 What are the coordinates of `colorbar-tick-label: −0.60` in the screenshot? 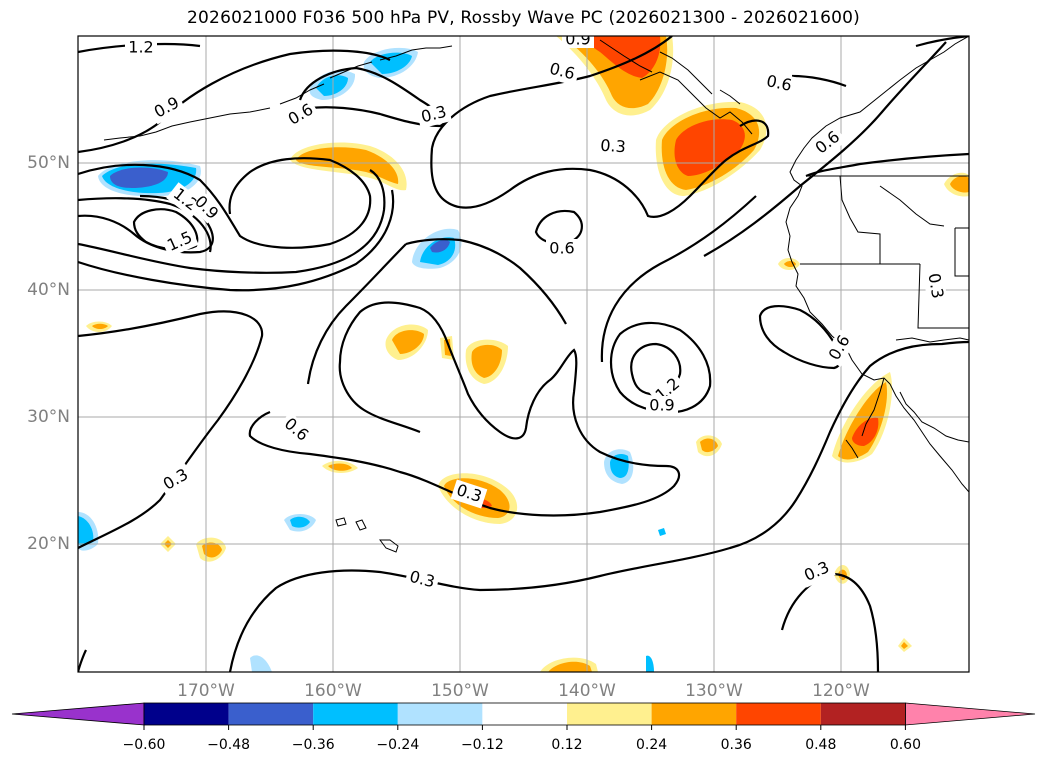 It's located at (144, 745).